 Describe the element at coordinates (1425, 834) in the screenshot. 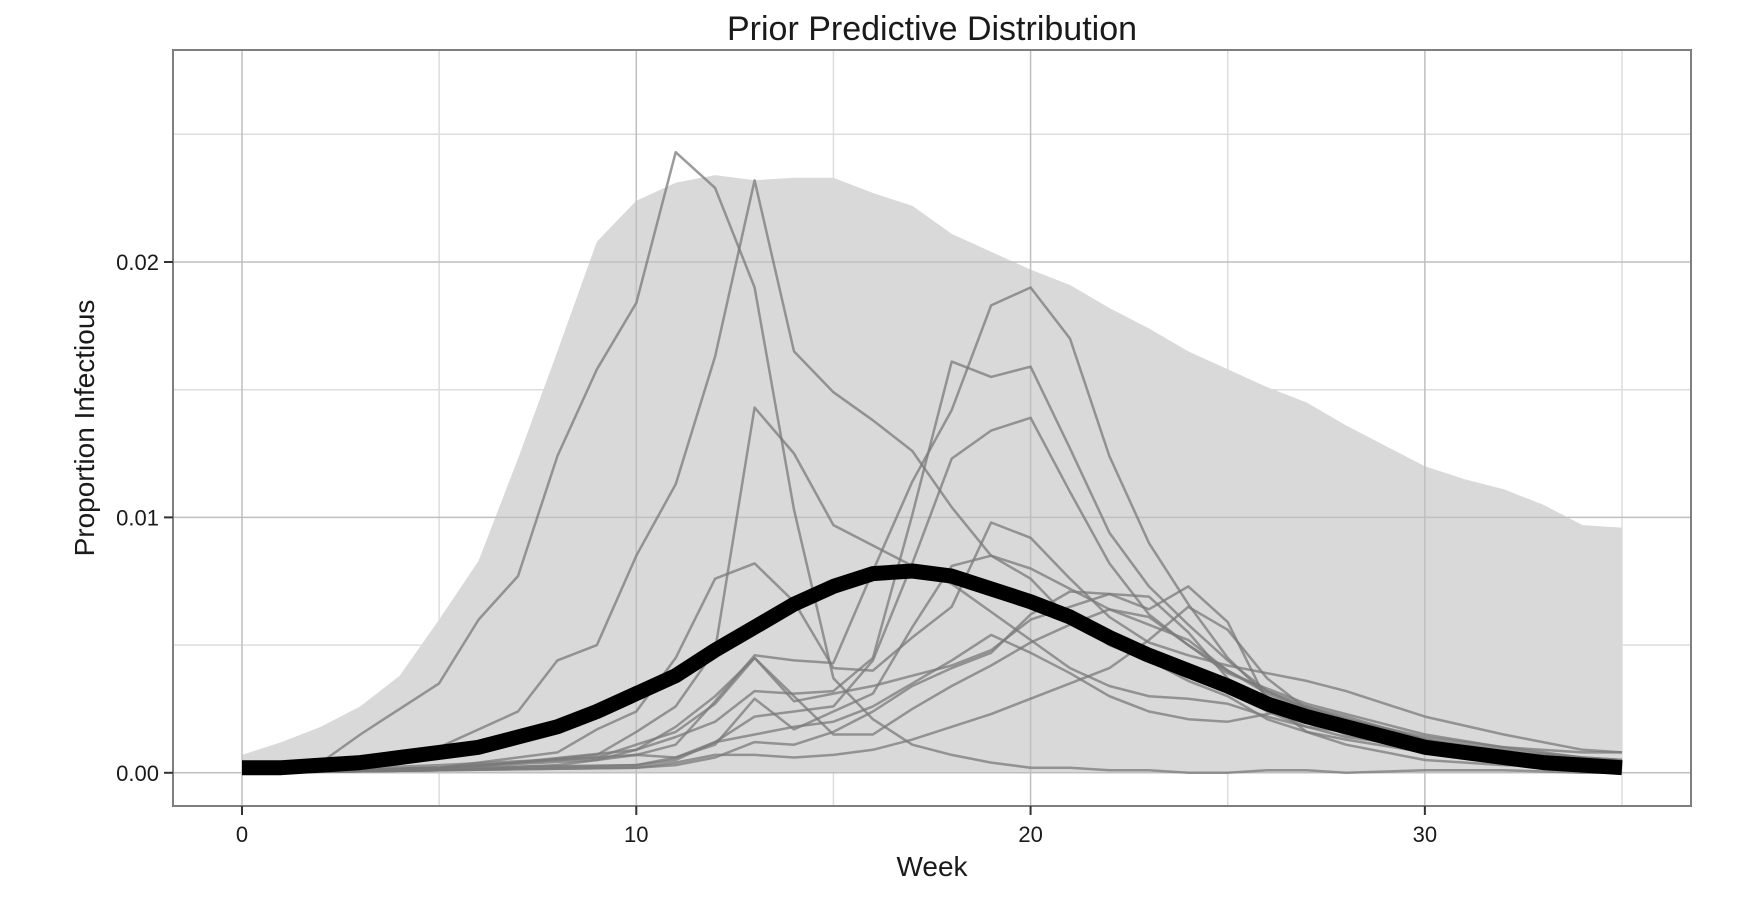

I see `x-tick-label: 30` at that location.